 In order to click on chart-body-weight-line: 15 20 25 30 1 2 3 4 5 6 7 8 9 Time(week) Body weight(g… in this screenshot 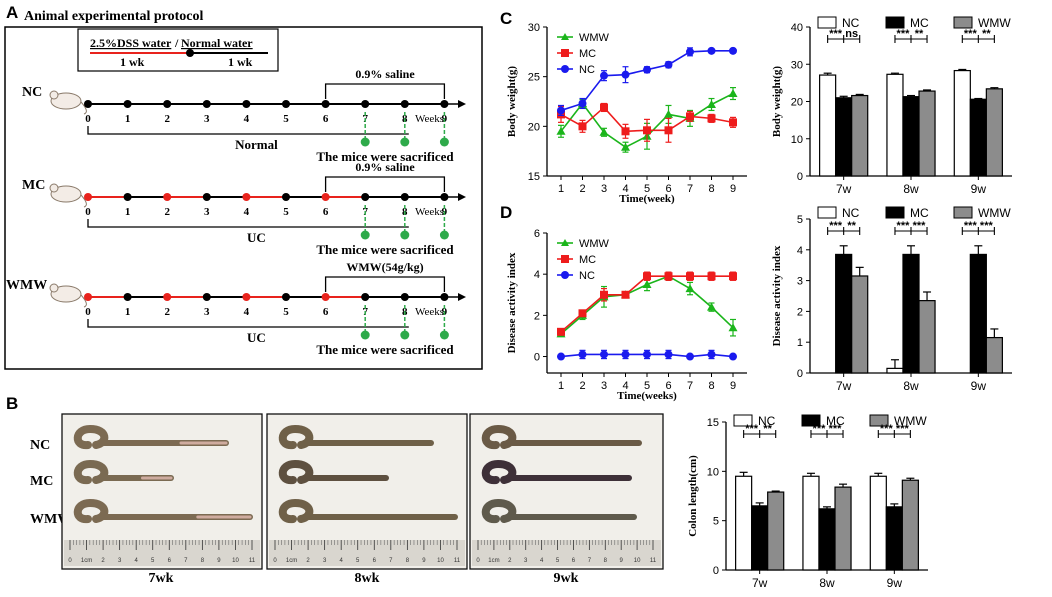, I will do `click(626, 113)`.